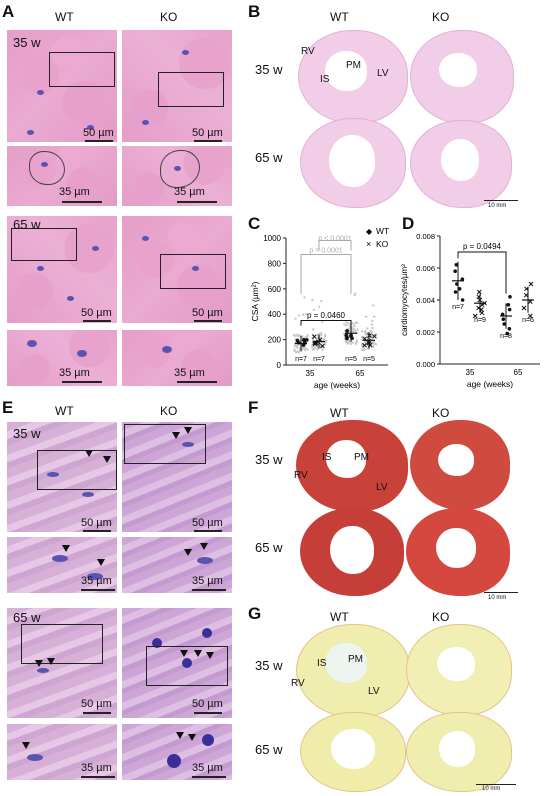 This screenshot has width=550, height=796. I want to click on panel-b-wt-header: WT, so click(339, 17).